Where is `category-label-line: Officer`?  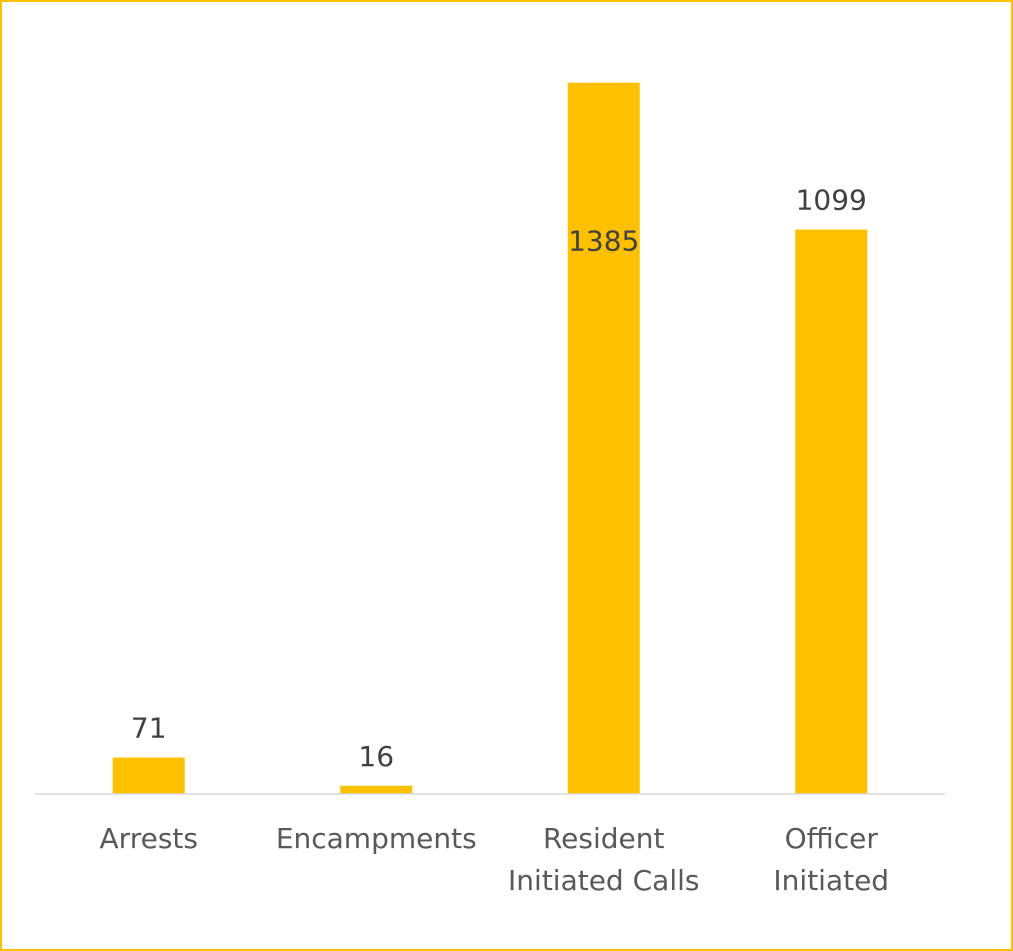 category-label-line: Officer is located at coordinates (832, 838).